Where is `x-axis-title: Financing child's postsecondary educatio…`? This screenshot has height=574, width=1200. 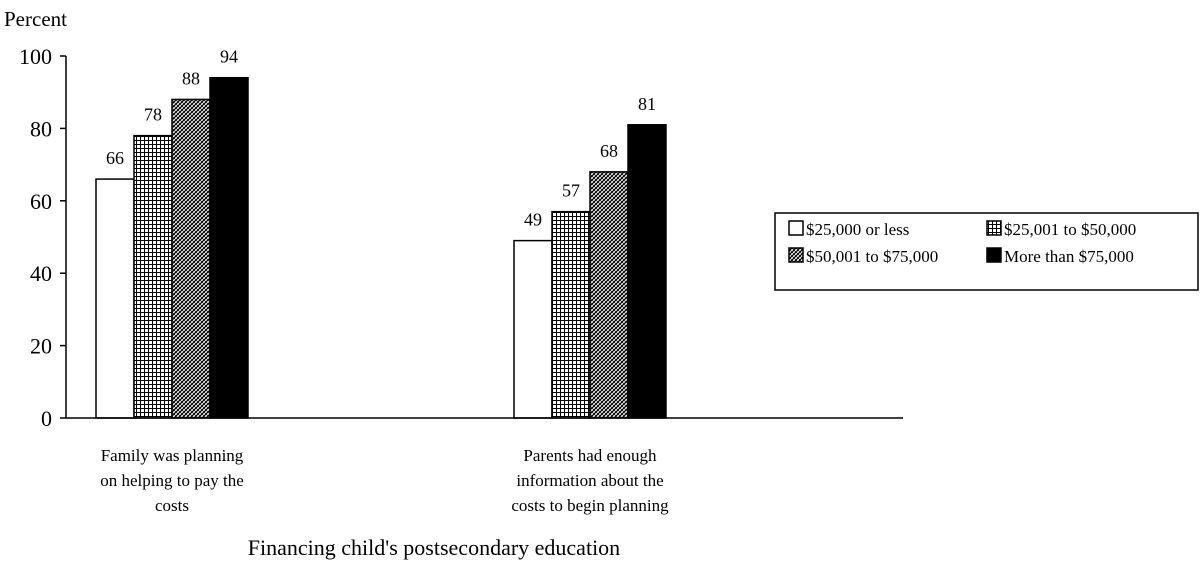
x-axis-title: Financing child's postsecondary educatio… is located at coordinates (434, 547).